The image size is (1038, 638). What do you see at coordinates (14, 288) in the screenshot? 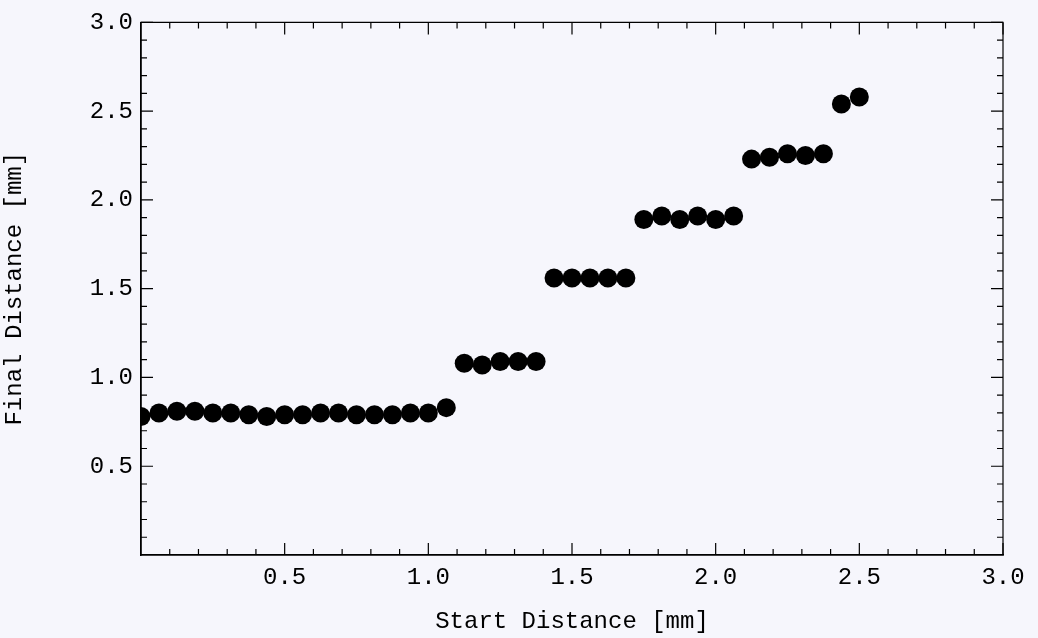
I see `y-axis-title: Final Distance [mm]` at bounding box center [14, 288].